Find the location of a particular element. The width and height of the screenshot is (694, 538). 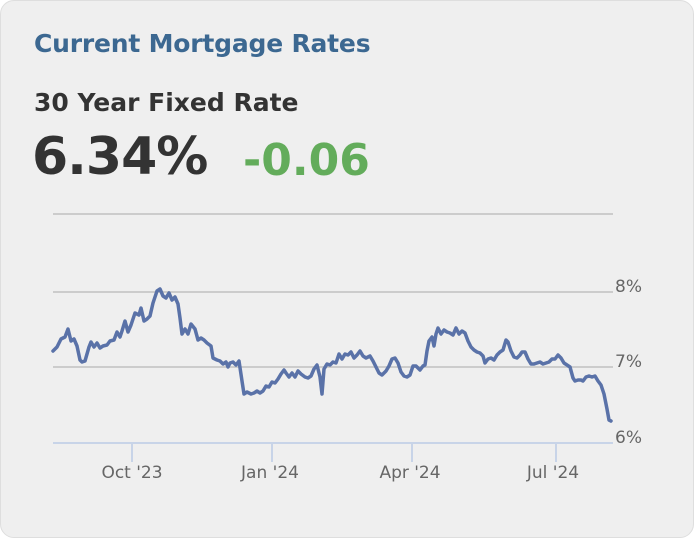

y-tick-label: 7% is located at coordinates (628, 362).